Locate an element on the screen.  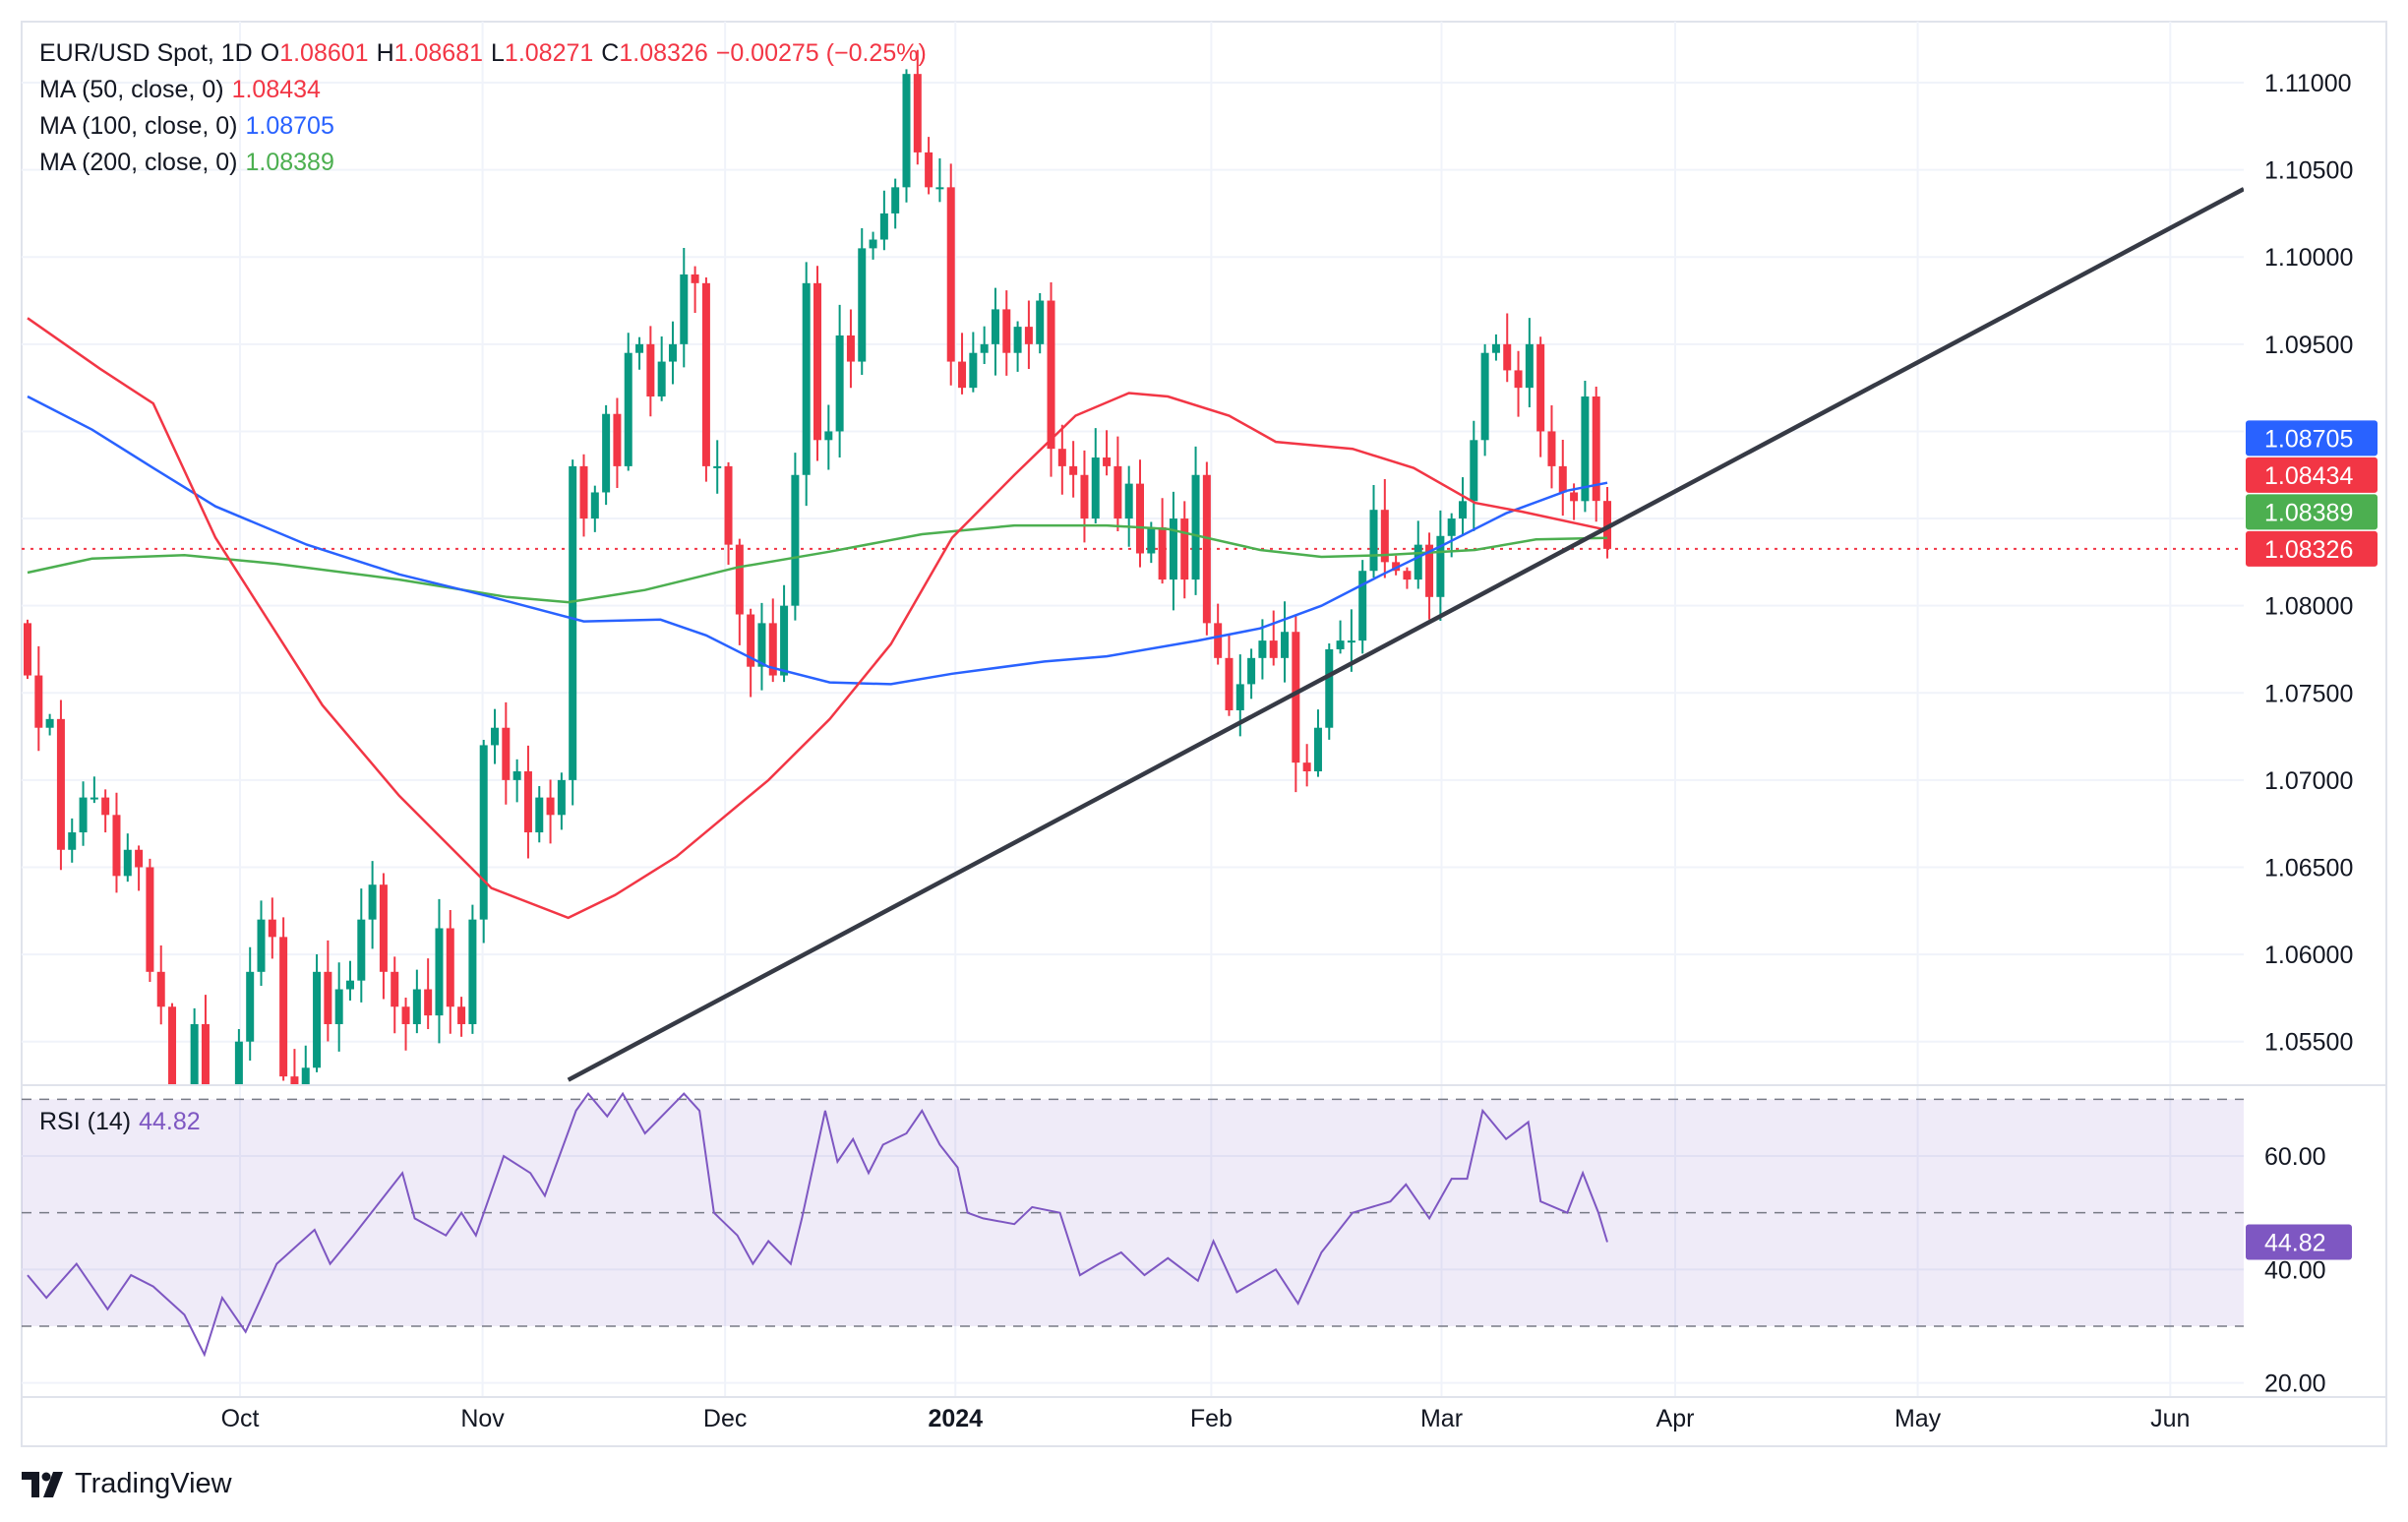
rsi-line is located at coordinates (817, 1224).